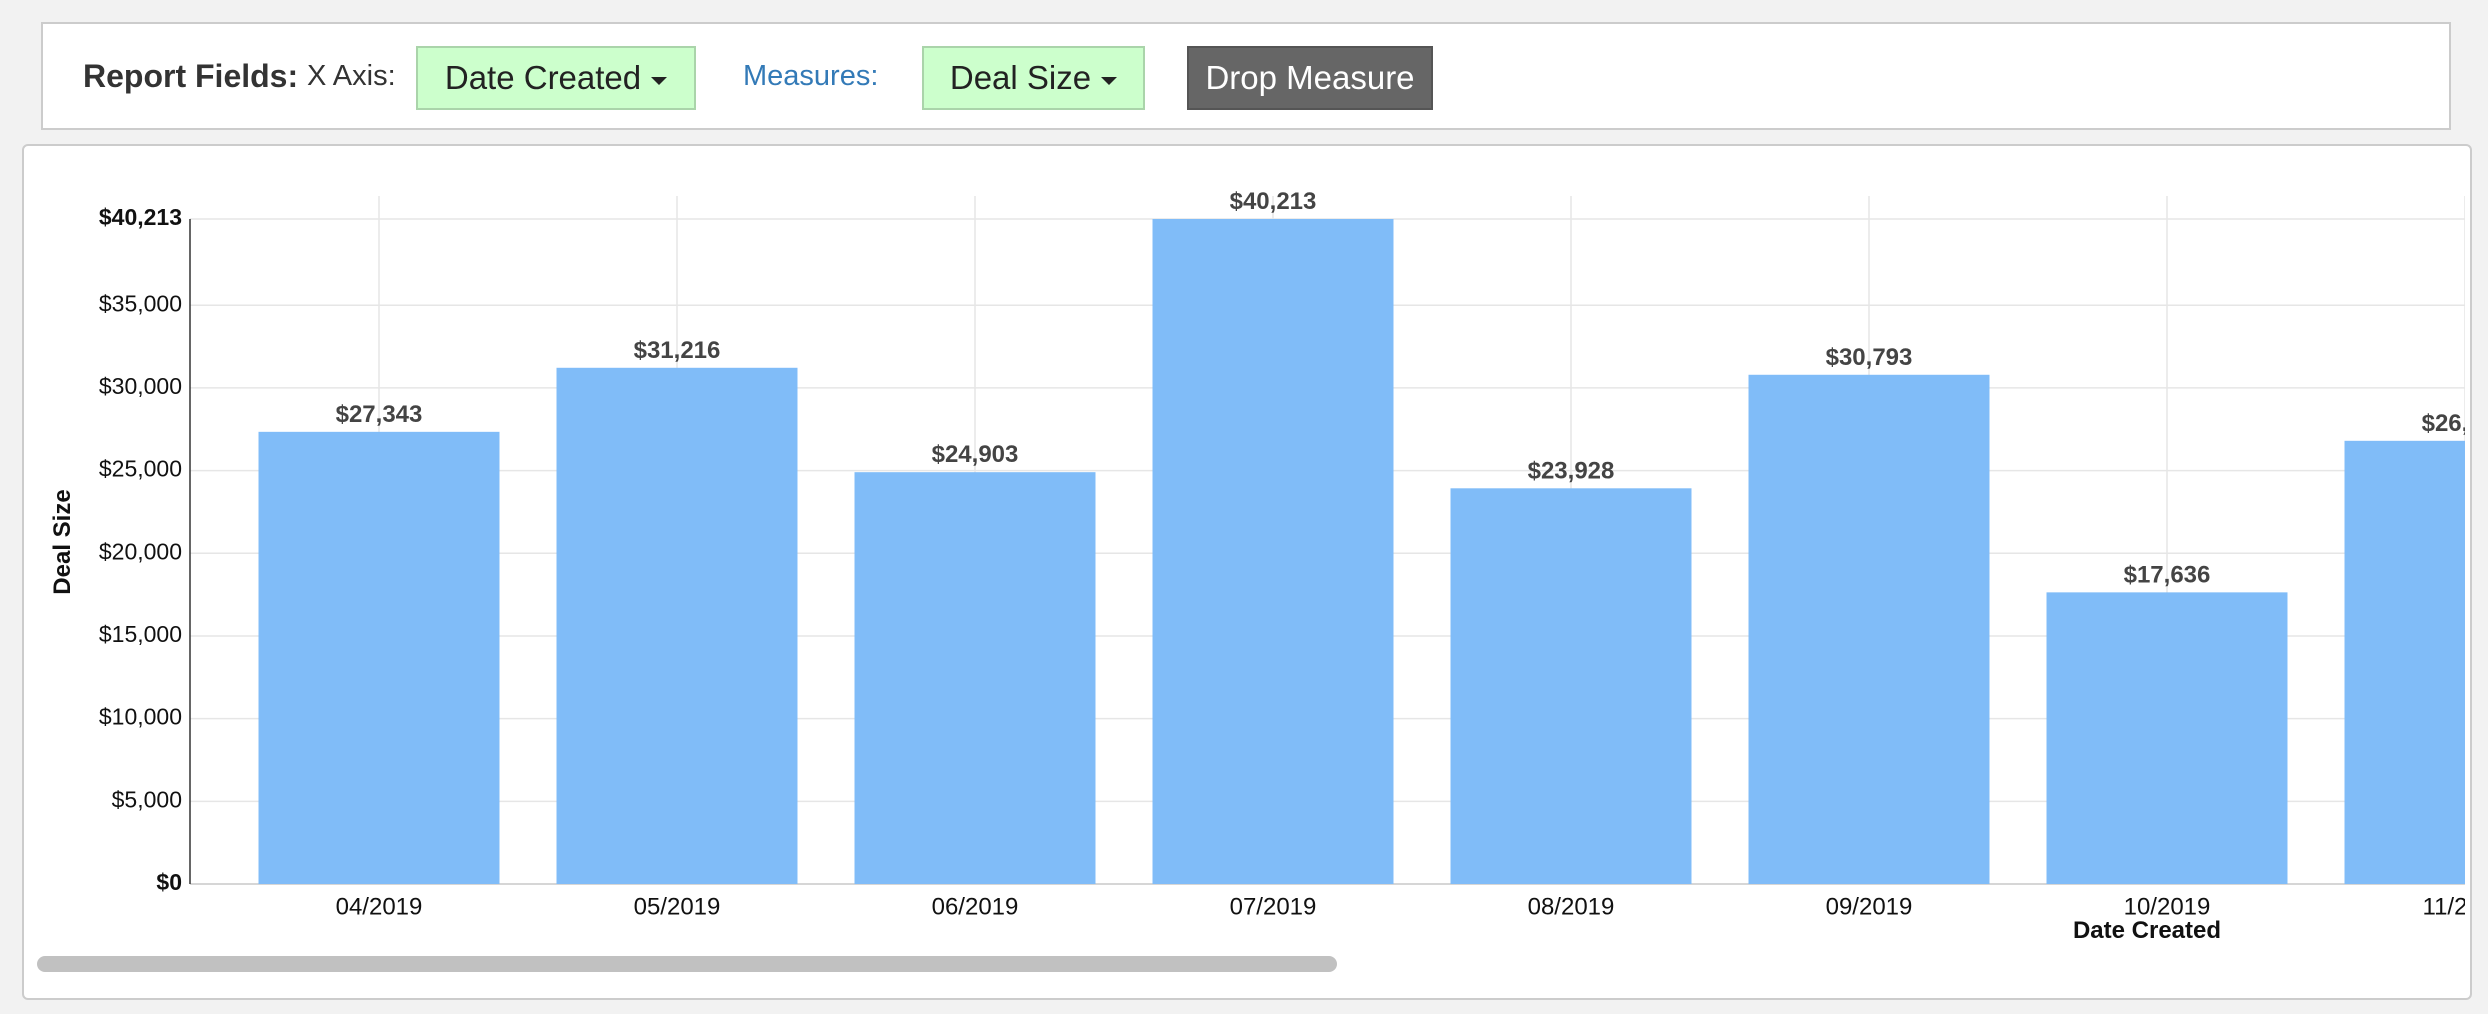 The image size is (2488, 1014). I want to click on scrollbar, so click(687, 964).